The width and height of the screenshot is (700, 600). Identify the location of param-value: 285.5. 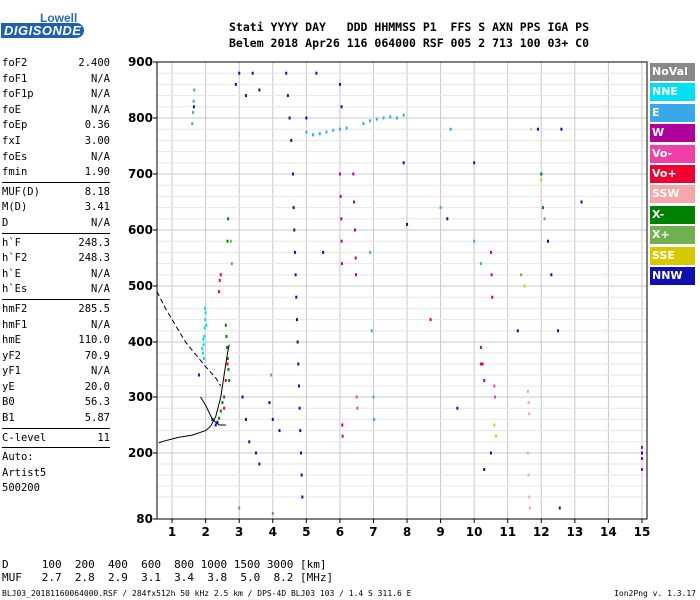
(94, 308).